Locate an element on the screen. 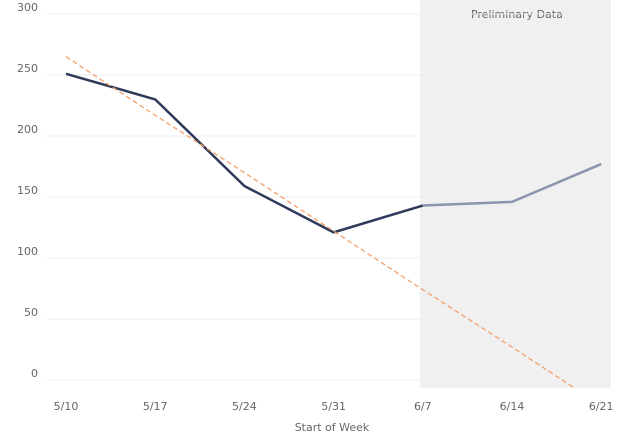 The height and width of the screenshot is (441, 633). y-tick-label: 300 is located at coordinates (27, 7).